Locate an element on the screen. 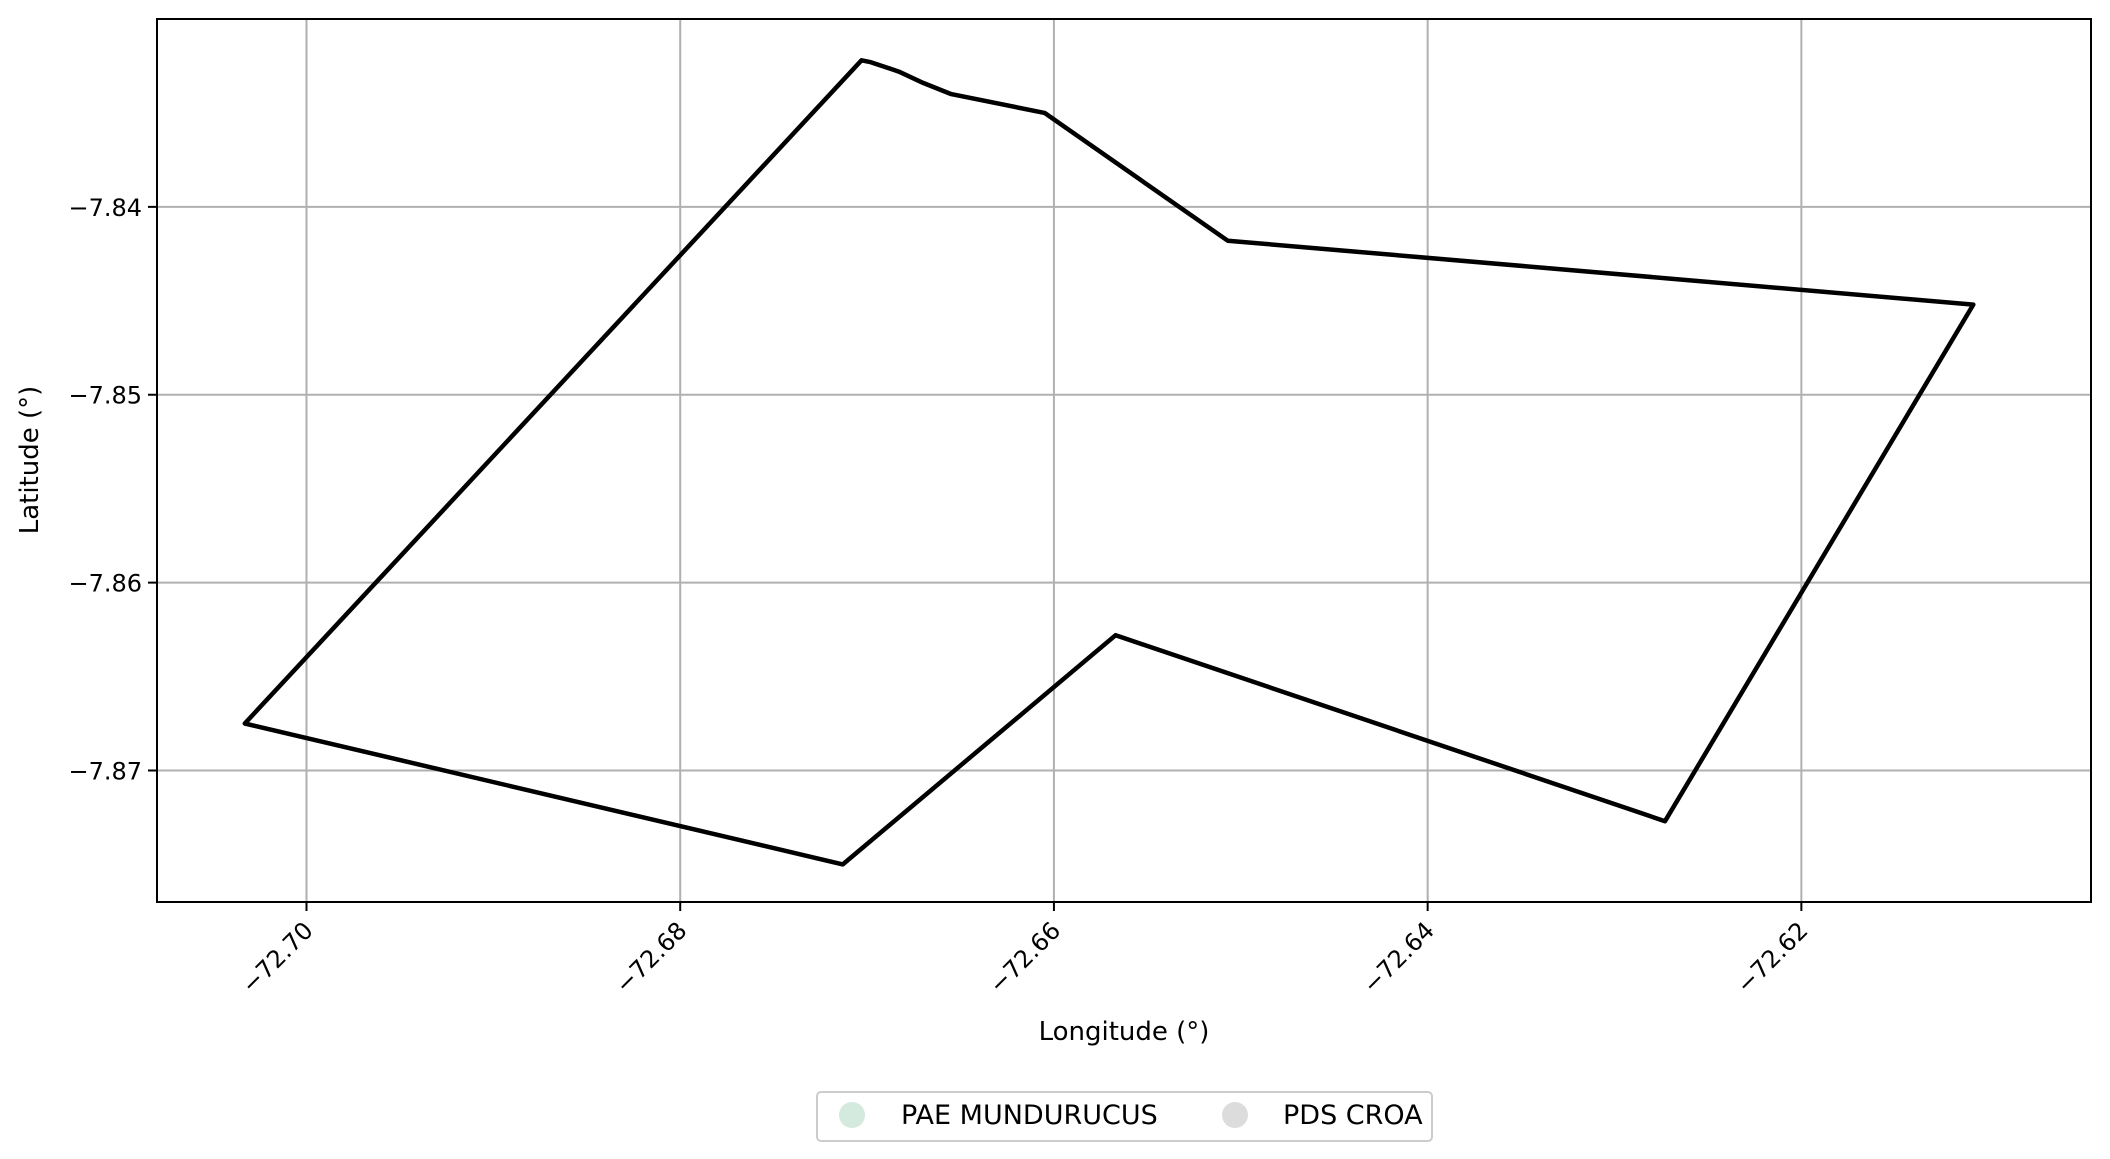 This screenshot has width=2110, height=1159. x-tick-label: −72.62 is located at coordinates (1772, 957).